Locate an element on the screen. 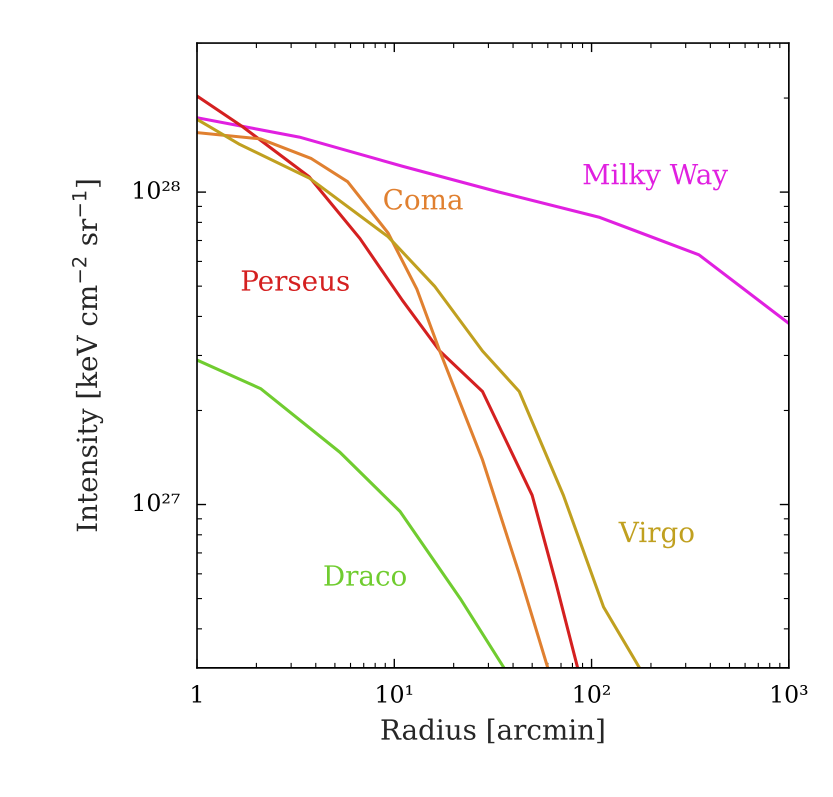 Image resolution: width=833 pixels, height=797 pixels. x-tick-label: 10³ is located at coordinates (790, 693).